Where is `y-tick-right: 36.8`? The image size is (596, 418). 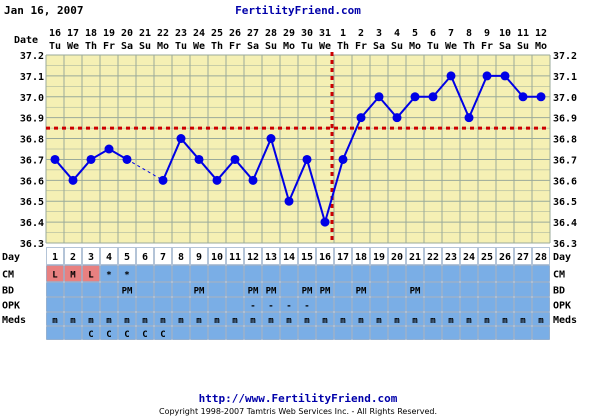
y-tick-right: 36.8 is located at coordinates (565, 140).